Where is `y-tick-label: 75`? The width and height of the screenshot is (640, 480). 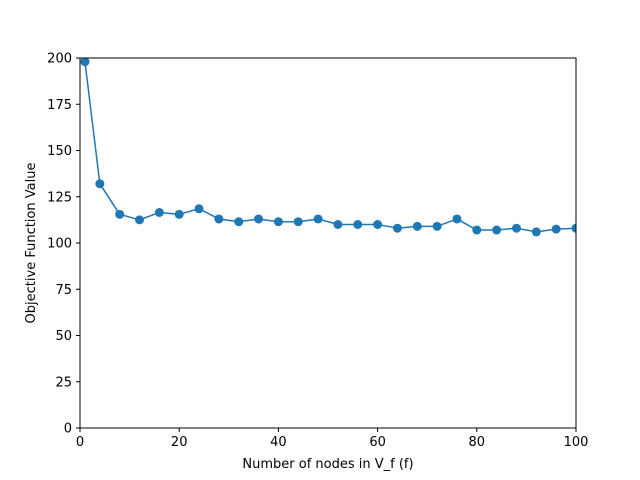
y-tick-label: 75 is located at coordinates (63, 290).